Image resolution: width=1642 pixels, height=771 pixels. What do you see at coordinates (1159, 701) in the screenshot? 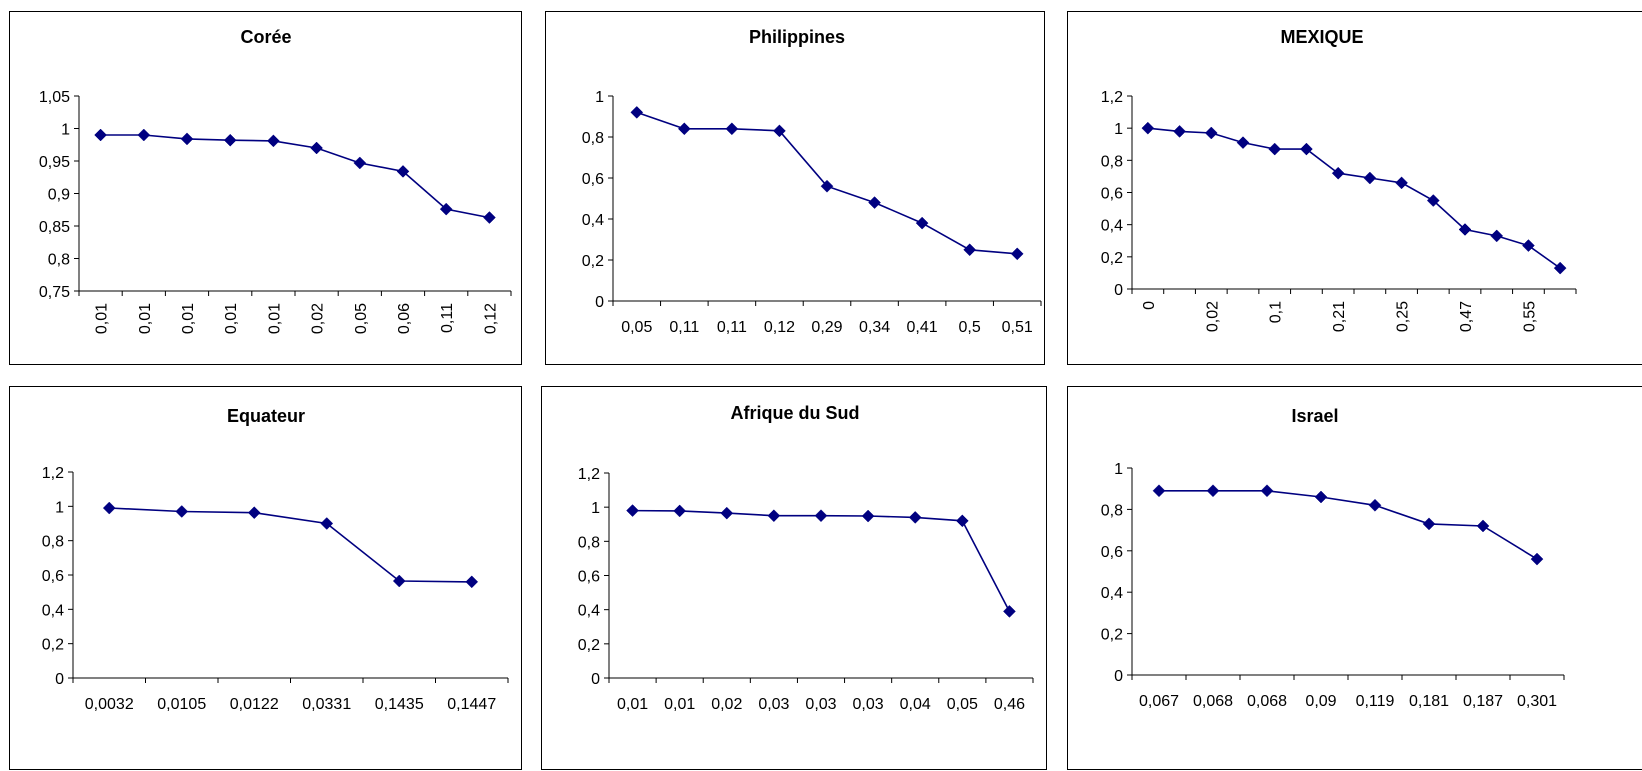
I see `x-tick-label: 0,067` at bounding box center [1159, 701].